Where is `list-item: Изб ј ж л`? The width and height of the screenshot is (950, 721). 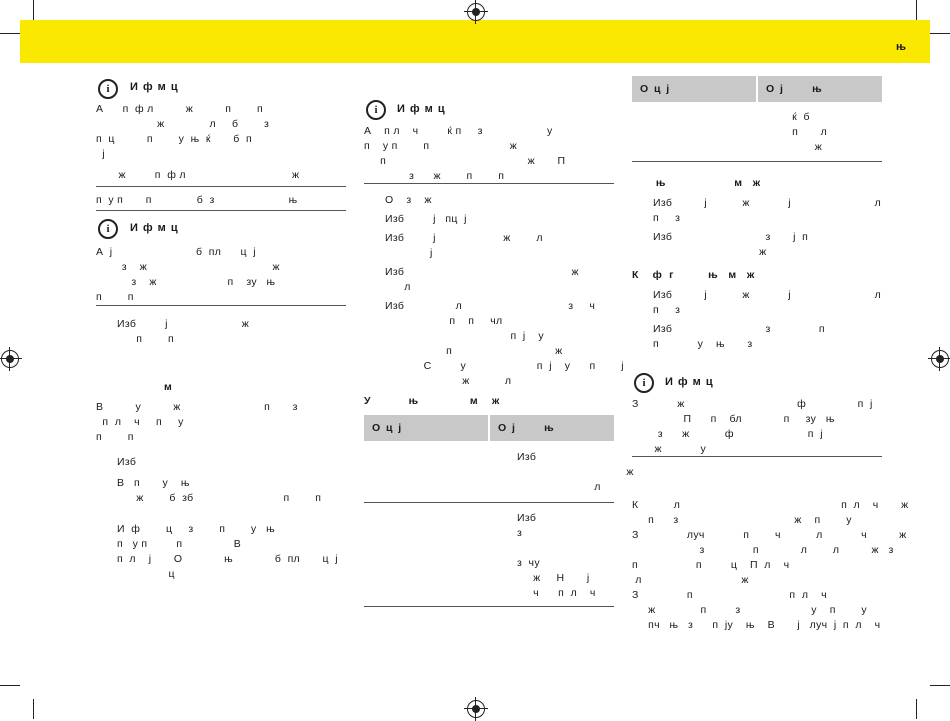
list-item: Изб ј ж л is located at coordinates (464, 238).